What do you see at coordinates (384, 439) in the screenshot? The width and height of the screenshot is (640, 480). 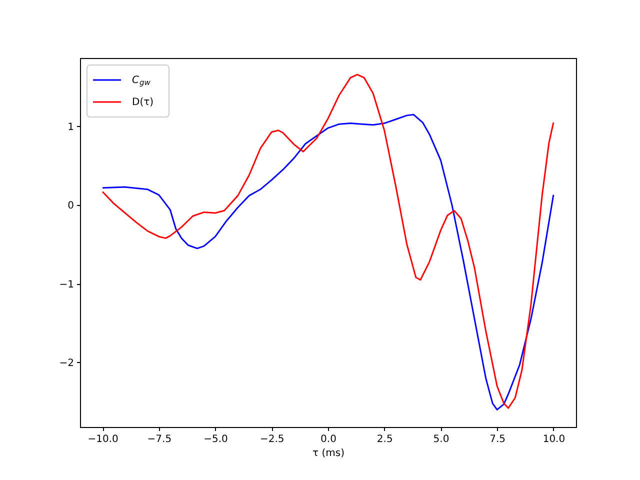 I see `x-tick-label: 2.5` at bounding box center [384, 439].